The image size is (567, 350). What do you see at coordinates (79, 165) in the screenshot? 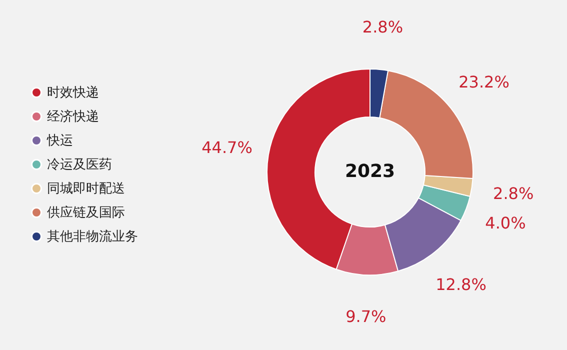
I see `legend-label: 冷运及医药` at bounding box center [79, 165].